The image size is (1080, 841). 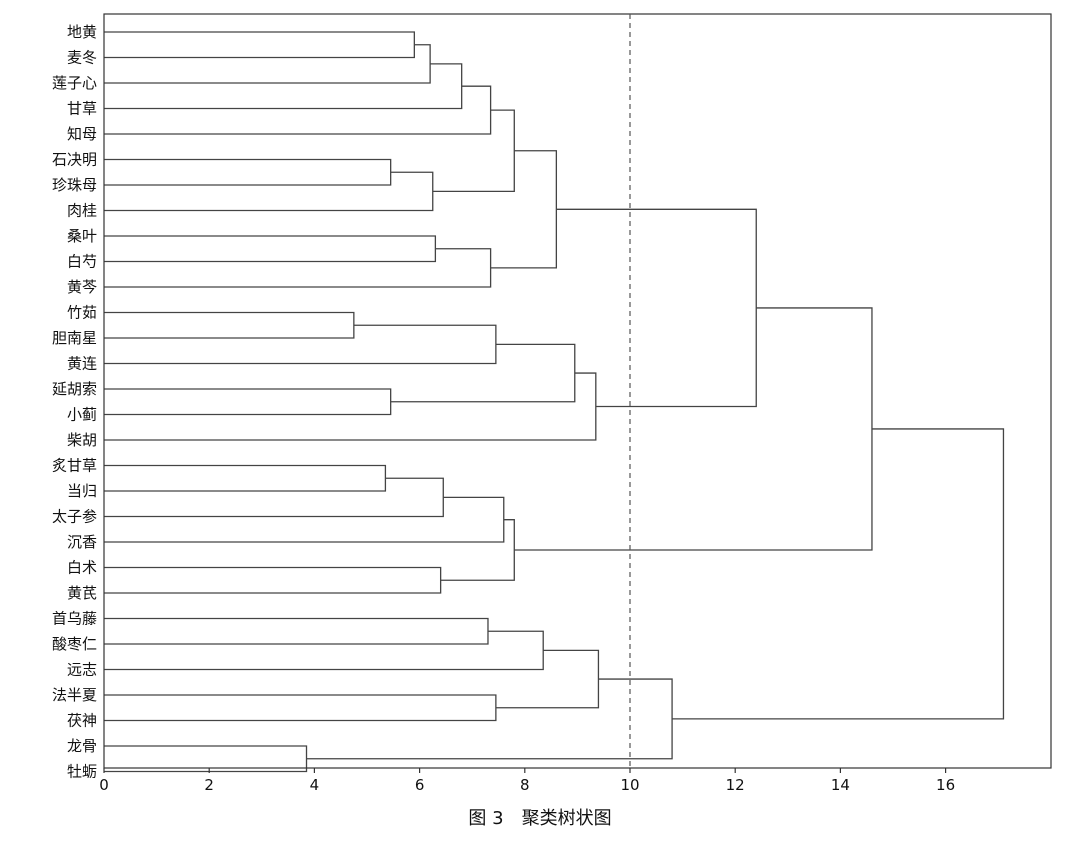 I want to click on leaf-label: 白术, so click(x=82, y=568).